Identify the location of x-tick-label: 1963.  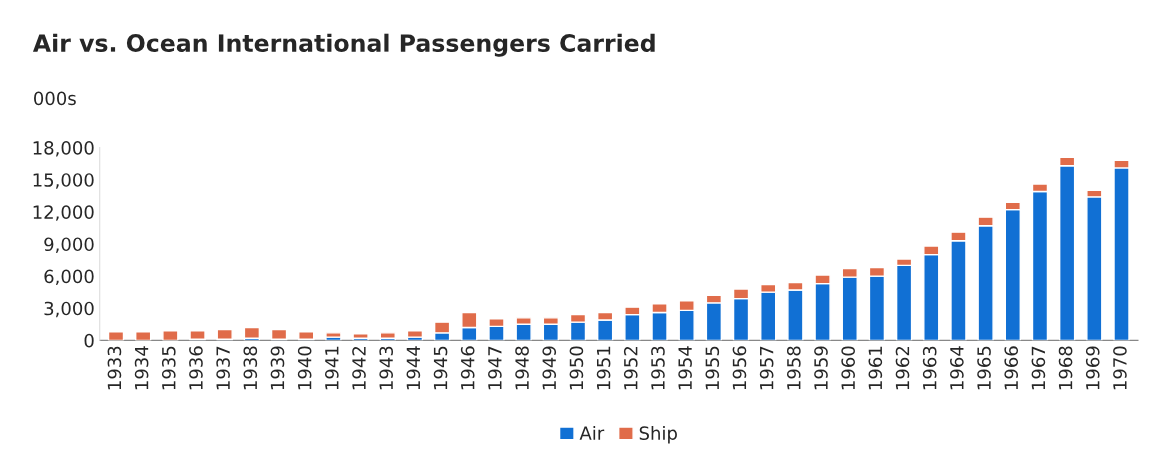
(929, 368).